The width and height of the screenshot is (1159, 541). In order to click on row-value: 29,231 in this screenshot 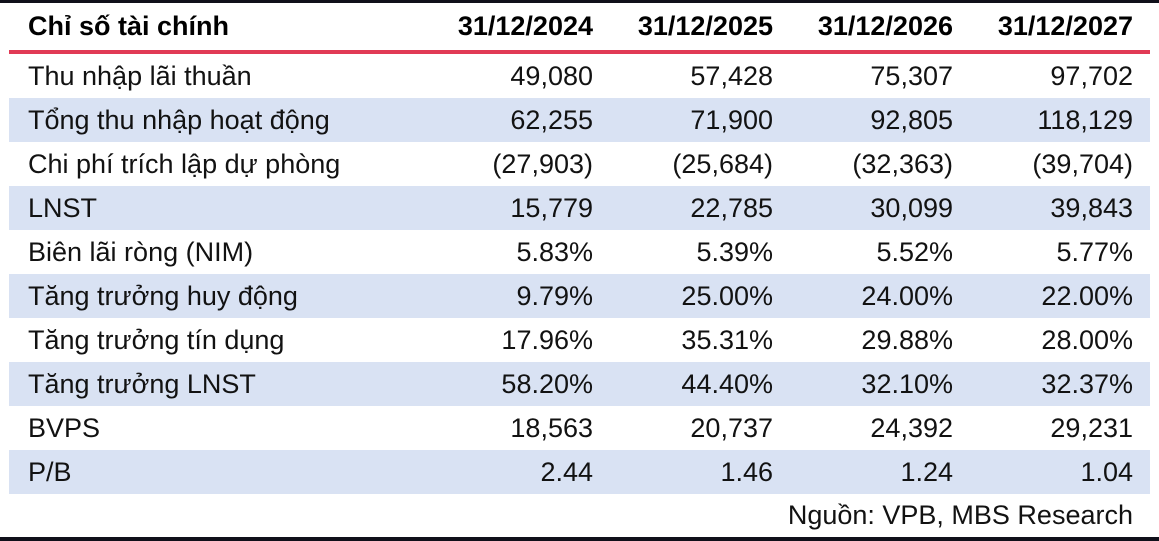, I will do `click(1091, 427)`.